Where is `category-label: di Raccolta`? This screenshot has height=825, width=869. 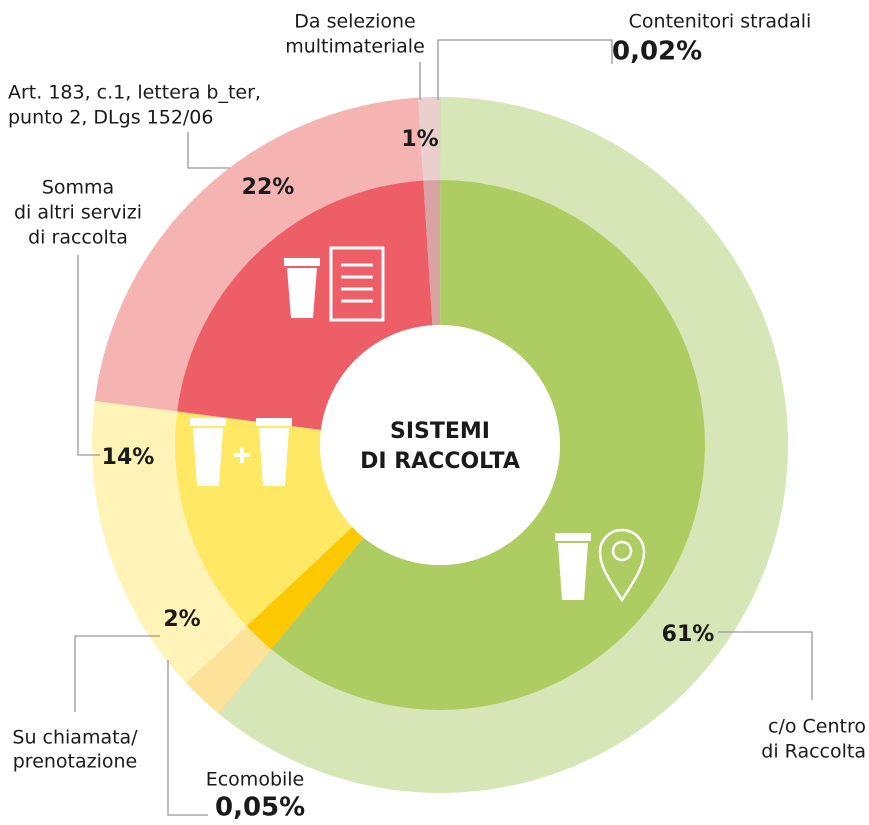
category-label: di Raccolta is located at coordinates (813, 752).